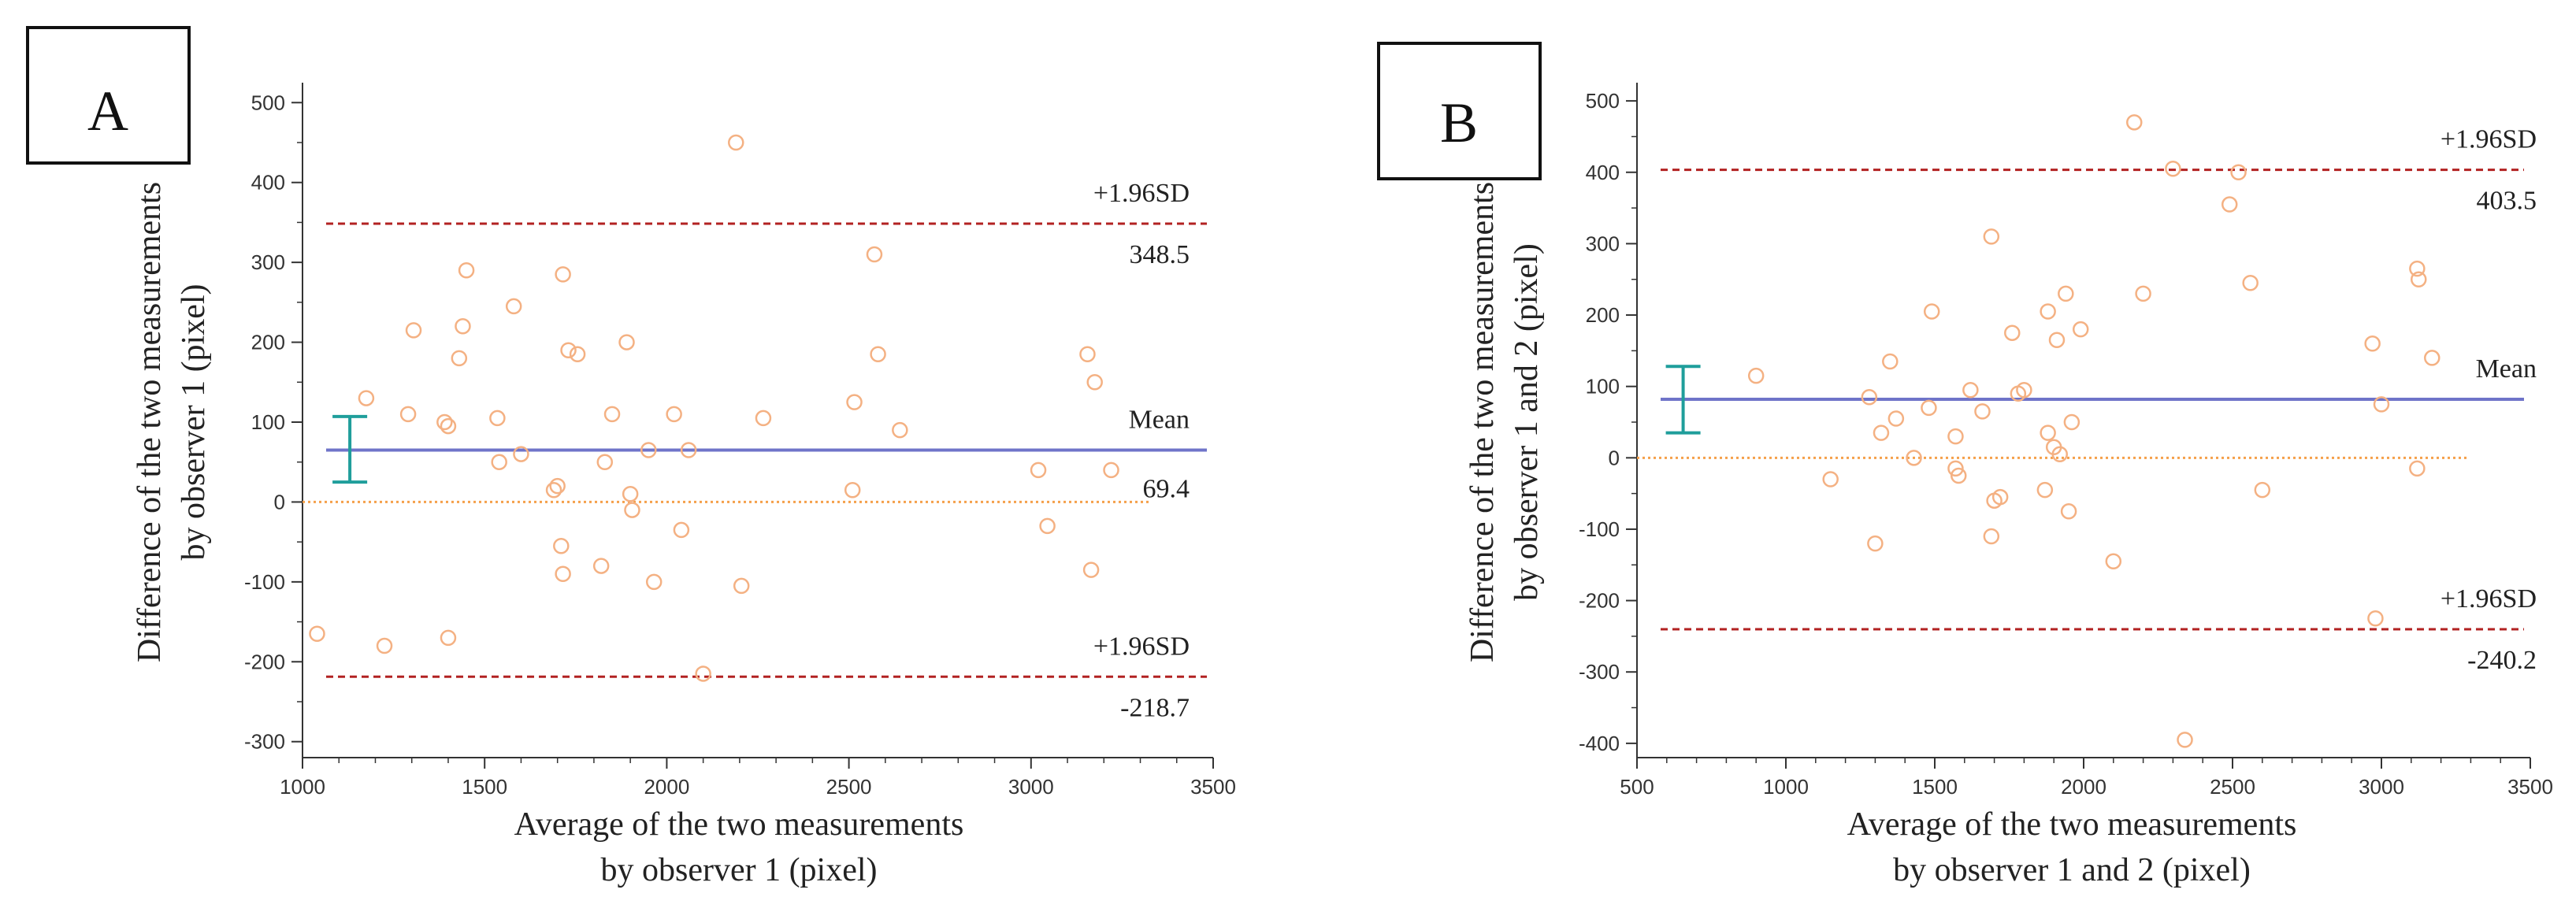 Image resolution: width=2576 pixels, height=923 pixels. Describe the element at coordinates (268, 422) in the screenshot. I see `panel-a-y-tick-label: 100` at that location.